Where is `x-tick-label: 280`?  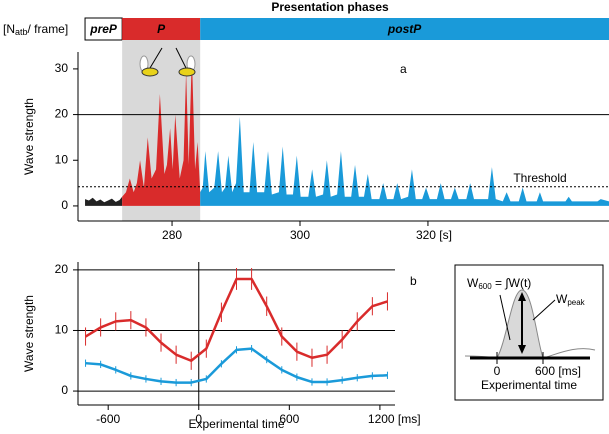
x-tick-label: 280 is located at coordinates (172, 235).